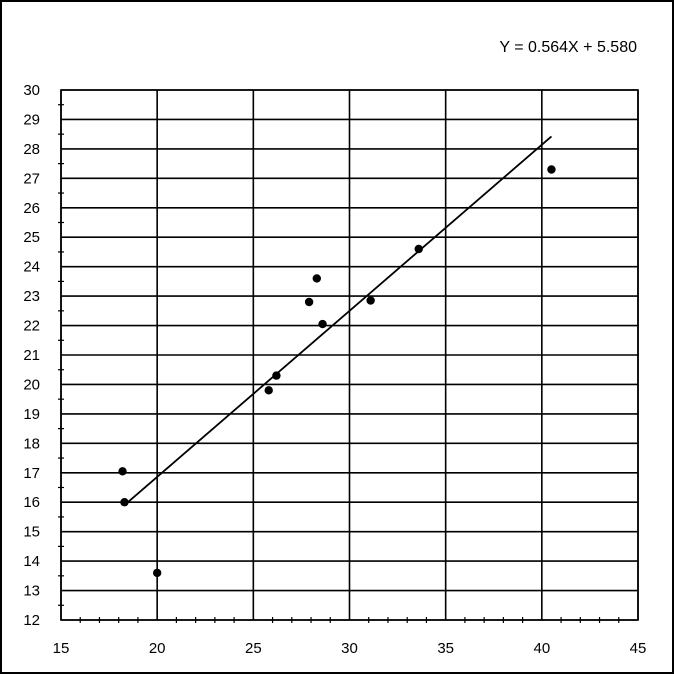  What do you see at coordinates (31, 502) in the screenshot?
I see `y-tick-label: 16` at bounding box center [31, 502].